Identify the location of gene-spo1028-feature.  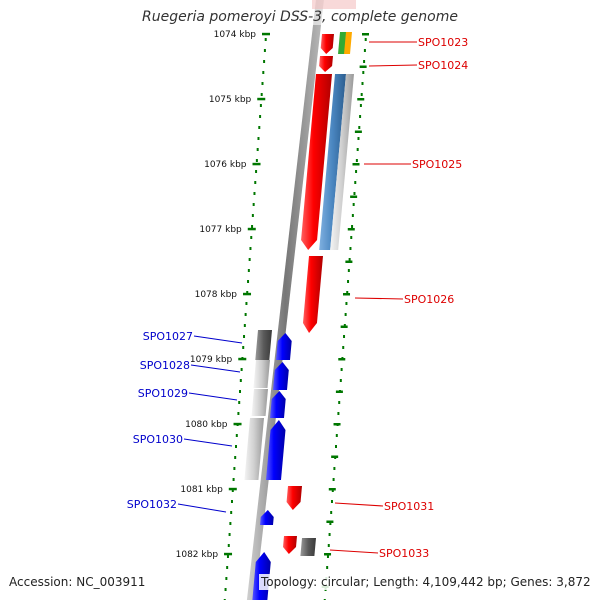
(281, 376).